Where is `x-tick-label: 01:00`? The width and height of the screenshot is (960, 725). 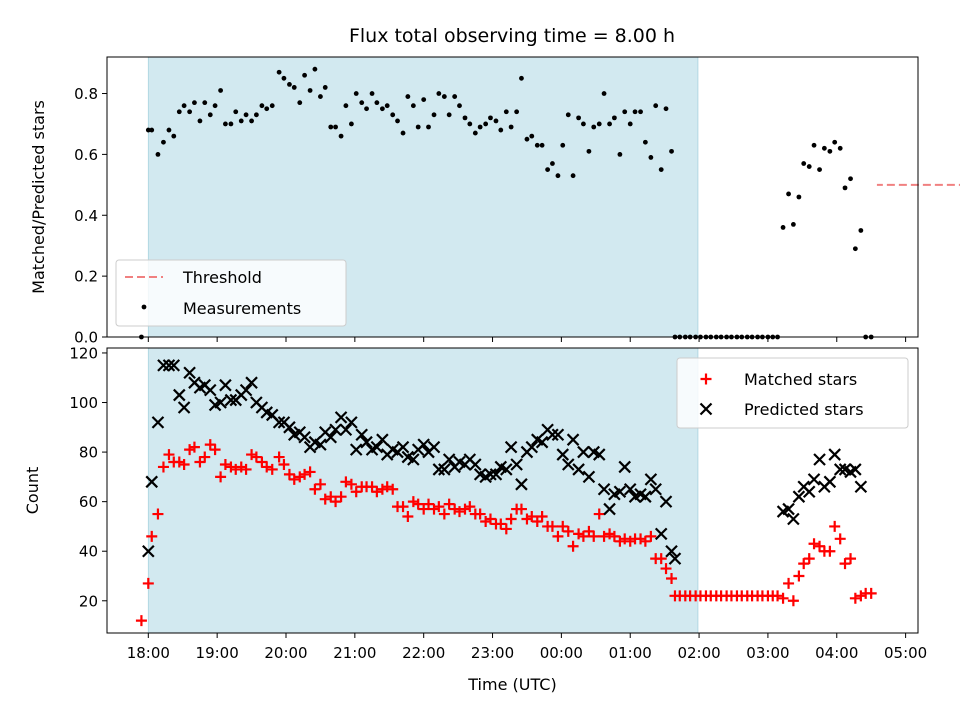
x-tick-label: 01:00 is located at coordinates (630, 653).